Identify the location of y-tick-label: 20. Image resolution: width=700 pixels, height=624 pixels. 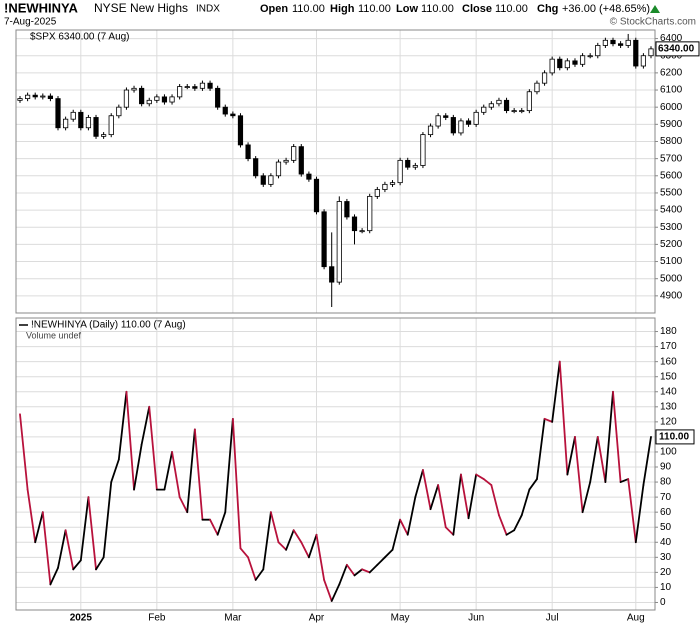
(666, 572).